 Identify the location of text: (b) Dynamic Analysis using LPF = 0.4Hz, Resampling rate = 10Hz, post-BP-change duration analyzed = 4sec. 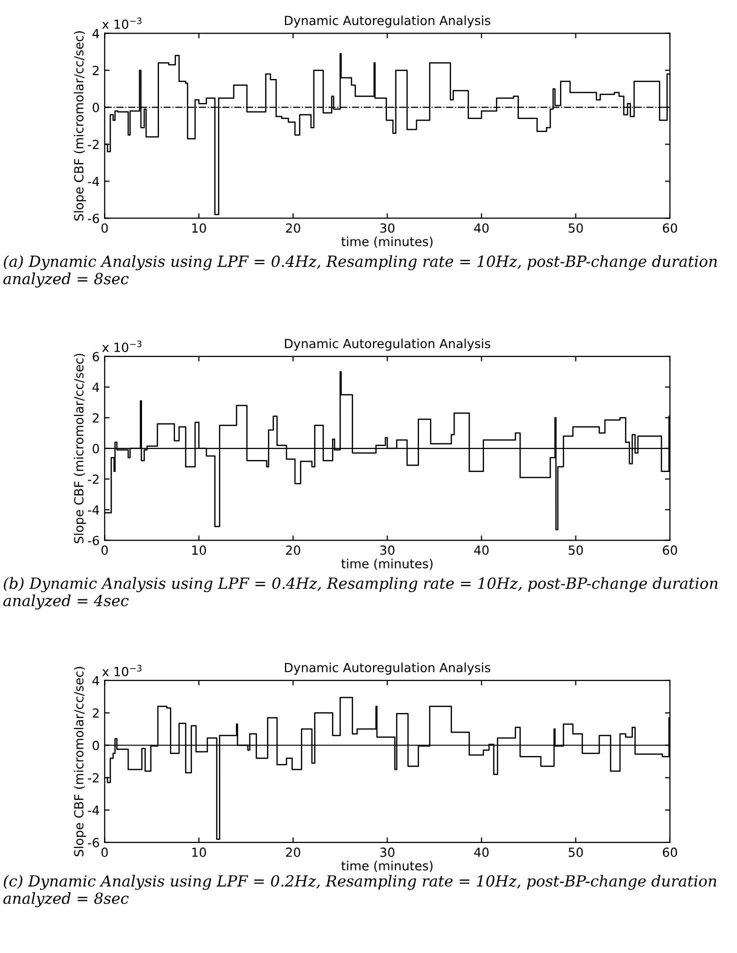
(360, 593).